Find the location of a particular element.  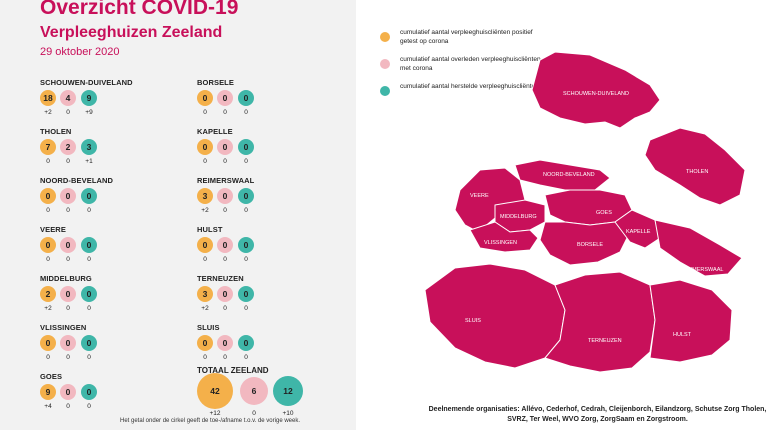

region-goes: GOES 9 +4 0 0 0 0 is located at coordinates (110, 397).